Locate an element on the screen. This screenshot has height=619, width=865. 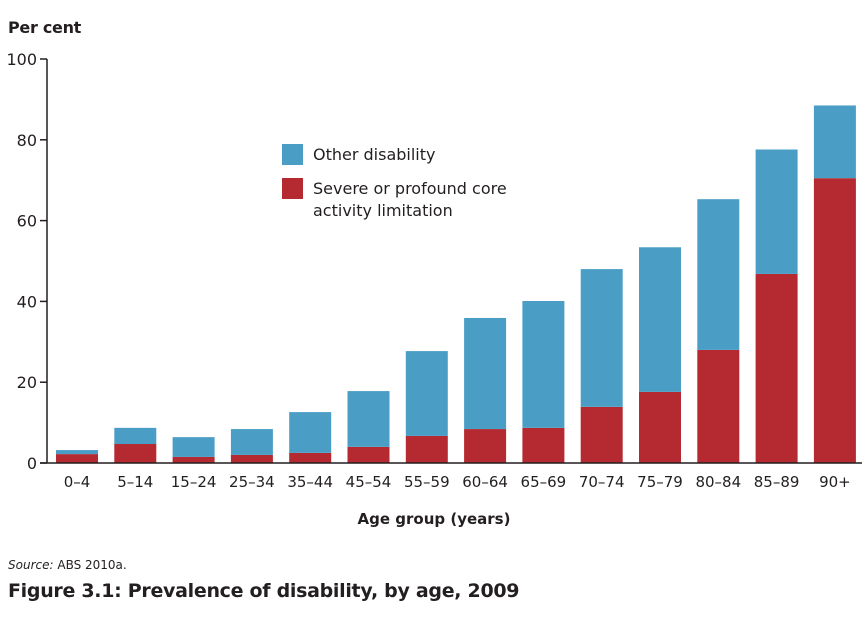
bar-severe-35–44 is located at coordinates (310, 457).